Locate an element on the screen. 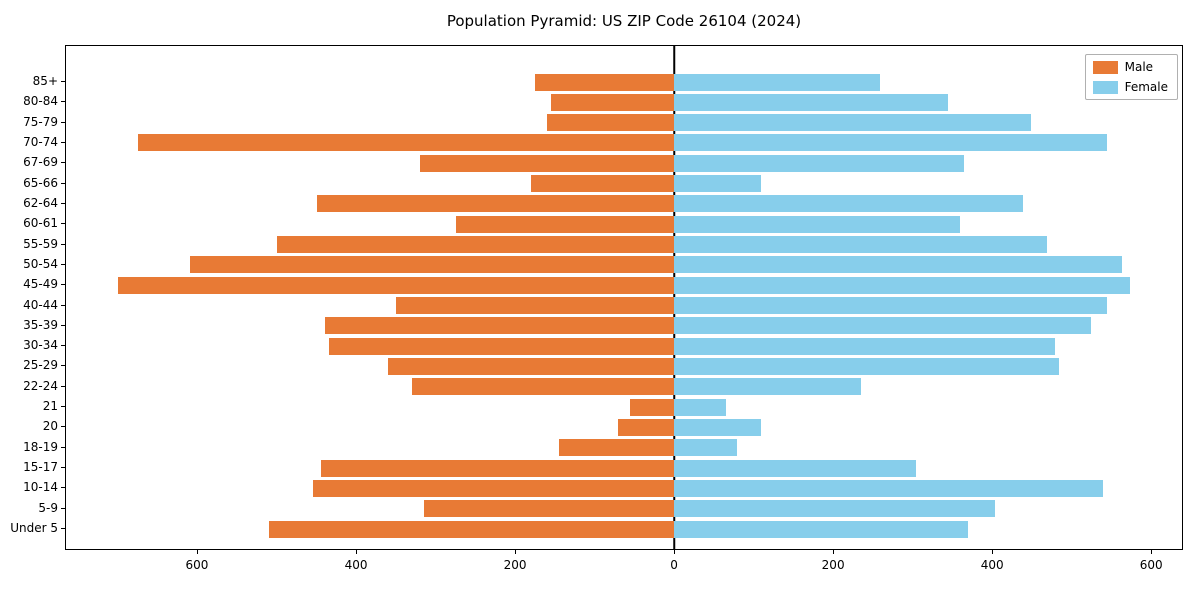  y-axis-label-40-44: 40-44 is located at coordinates (40, 304).